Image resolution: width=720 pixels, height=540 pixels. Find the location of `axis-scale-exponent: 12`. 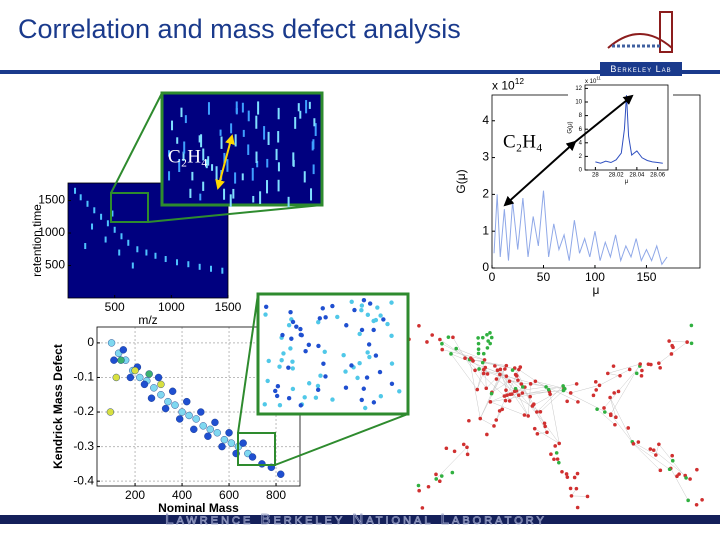

axis-scale-exponent: 12 is located at coordinates (520, 81).